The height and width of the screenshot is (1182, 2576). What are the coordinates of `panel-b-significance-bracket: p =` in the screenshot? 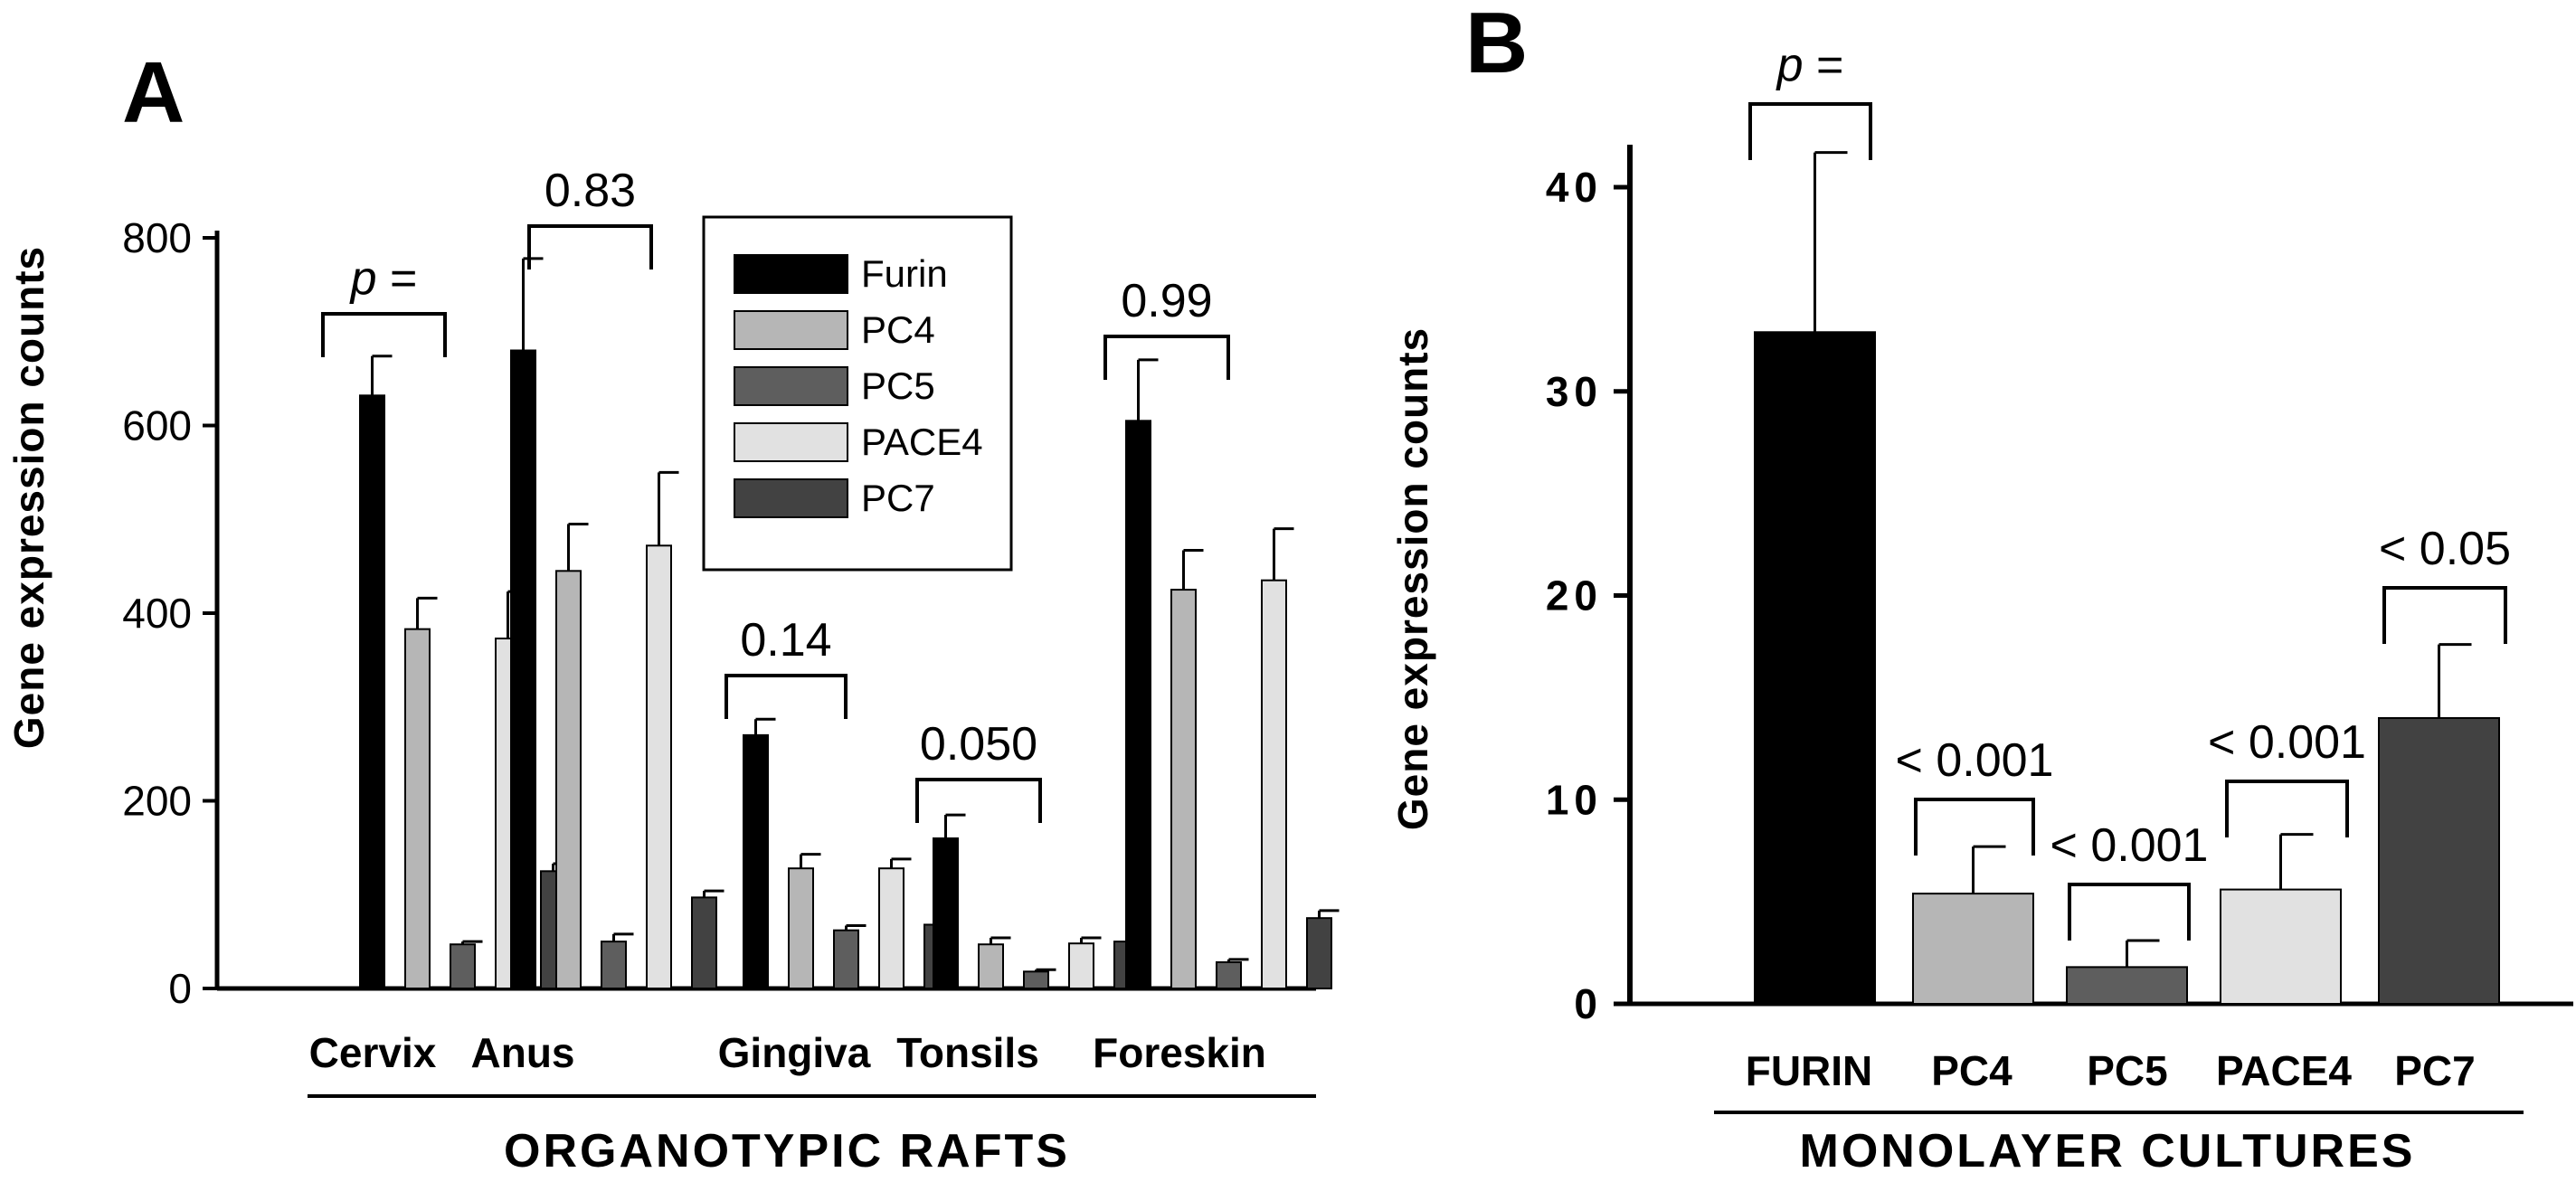 It's located at (1810, 99).